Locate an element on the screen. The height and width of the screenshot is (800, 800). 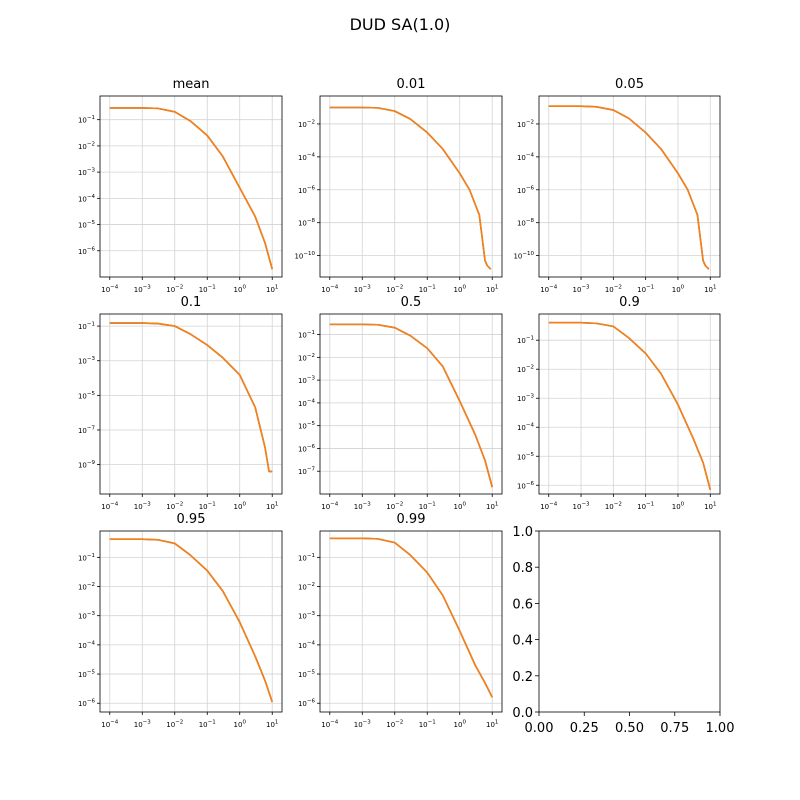
x-tick-label: 1.00 is located at coordinates (720, 728).